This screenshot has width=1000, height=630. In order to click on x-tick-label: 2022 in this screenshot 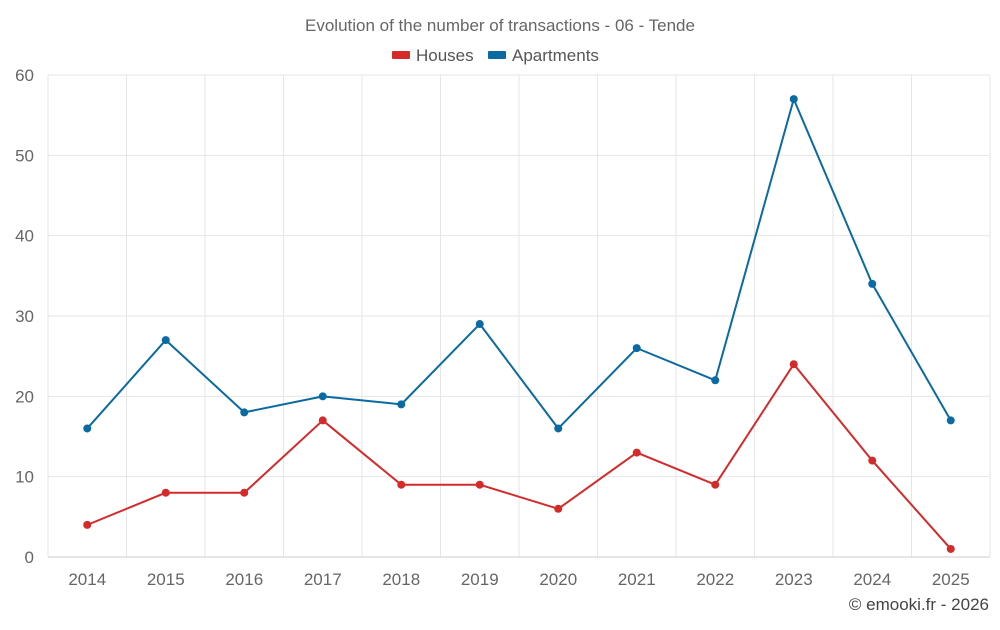, I will do `click(715, 579)`.